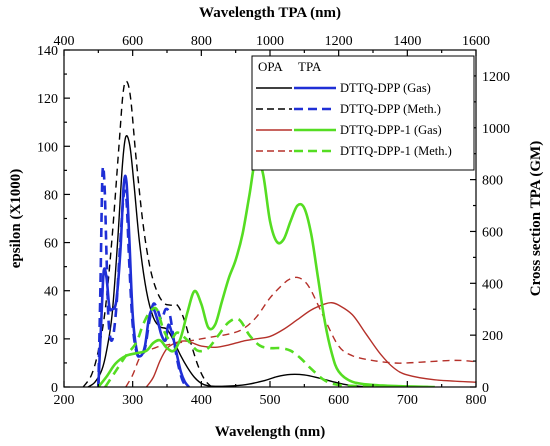  Describe the element at coordinates (310, 66) in the screenshot. I see `legend-header-tpa: TPA` at that location.